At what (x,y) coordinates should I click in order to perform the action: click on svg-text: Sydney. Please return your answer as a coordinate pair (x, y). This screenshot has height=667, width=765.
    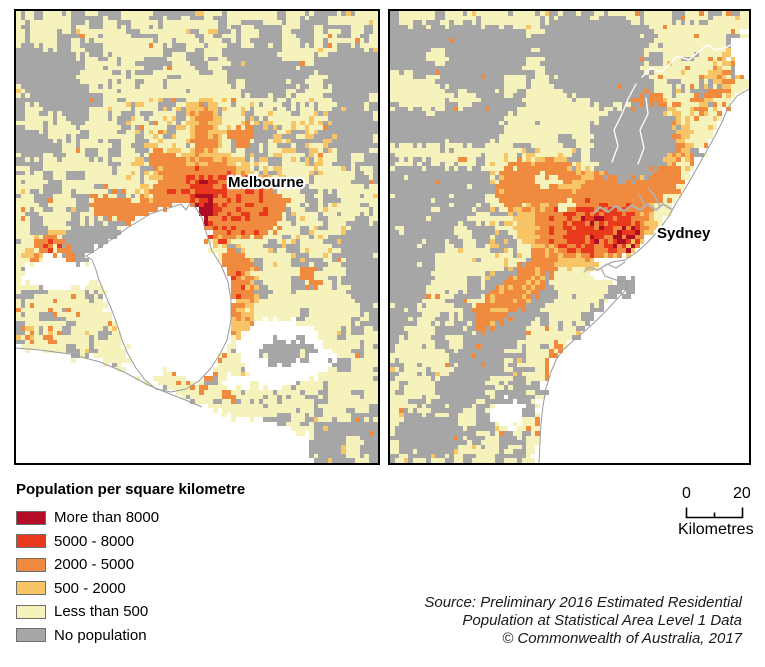
    Looking at the image, I should click on (684, 233).